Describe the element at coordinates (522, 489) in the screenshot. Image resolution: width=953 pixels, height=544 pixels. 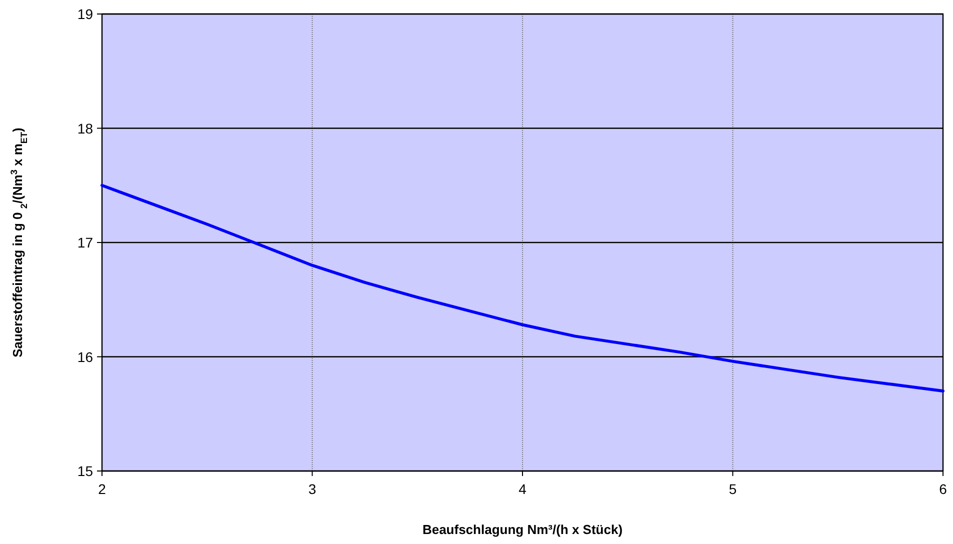
I see `x-tick-label: 4` at that location.